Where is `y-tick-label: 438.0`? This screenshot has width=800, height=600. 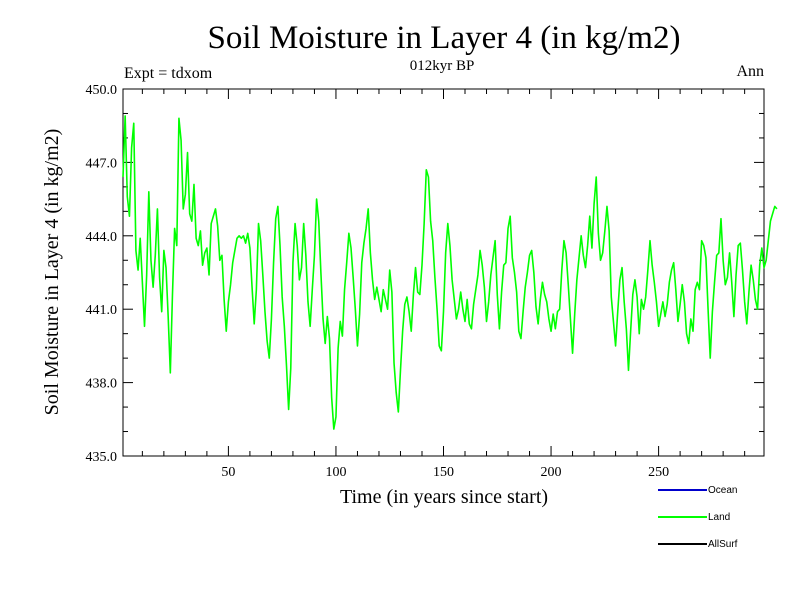
y-tick-label: 438.0 is located at coordinates (102, 384).